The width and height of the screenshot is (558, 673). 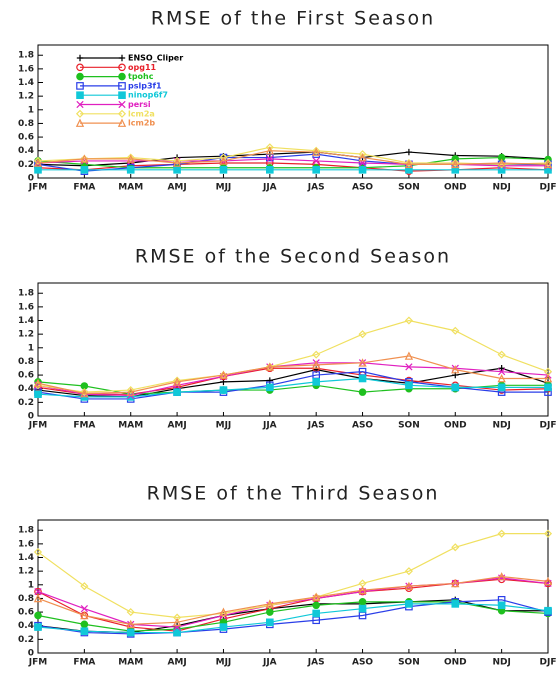 What do you see at coordinates (26, 307) in the screenshot?
I see `y-tick-label: 1.6` at bounding box center [26, 307].